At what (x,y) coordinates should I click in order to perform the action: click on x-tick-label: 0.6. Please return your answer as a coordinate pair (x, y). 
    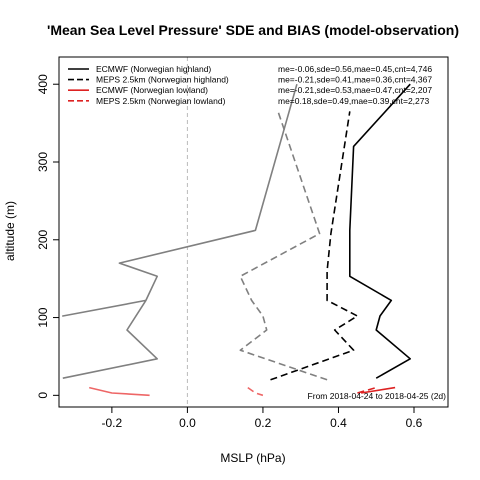
    Looking at the image, I should click on (414, 423).